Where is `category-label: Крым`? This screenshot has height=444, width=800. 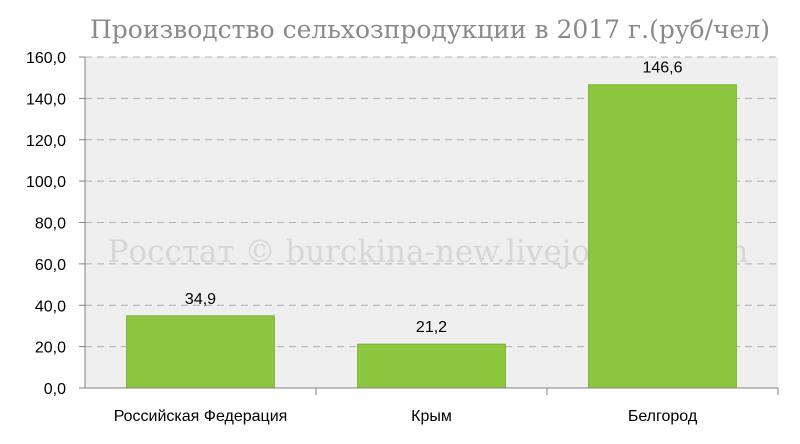 category-label: Крым is located at coordinates (431, 416).